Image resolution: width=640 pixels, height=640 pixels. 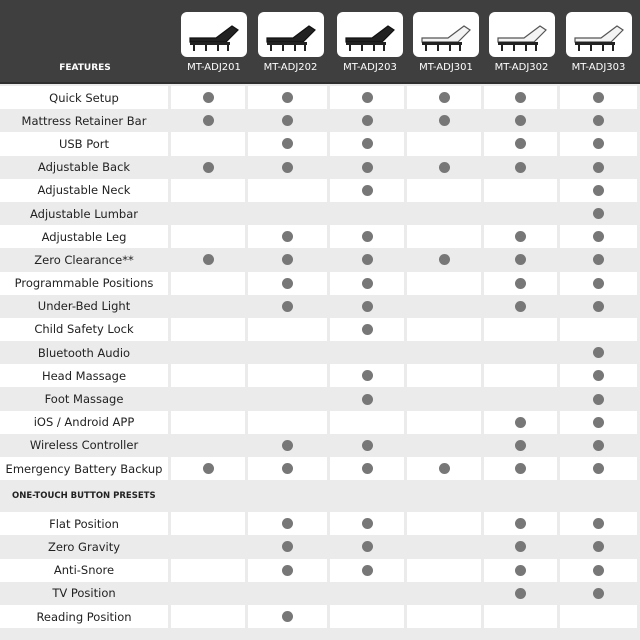 I want to click on table-row: Adjustable Leg, so click(x=320, y=237).